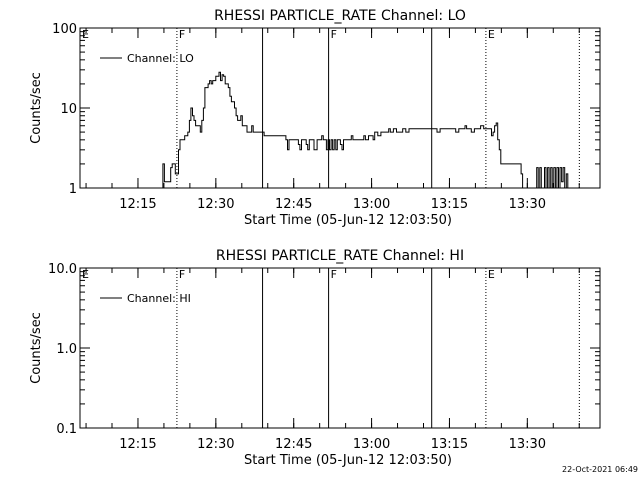 This screenshot has width=640, height=480. Describe the element at coordinates (62, 269) in the screenshot. I see `y-tick-label: 10.0` at that location.